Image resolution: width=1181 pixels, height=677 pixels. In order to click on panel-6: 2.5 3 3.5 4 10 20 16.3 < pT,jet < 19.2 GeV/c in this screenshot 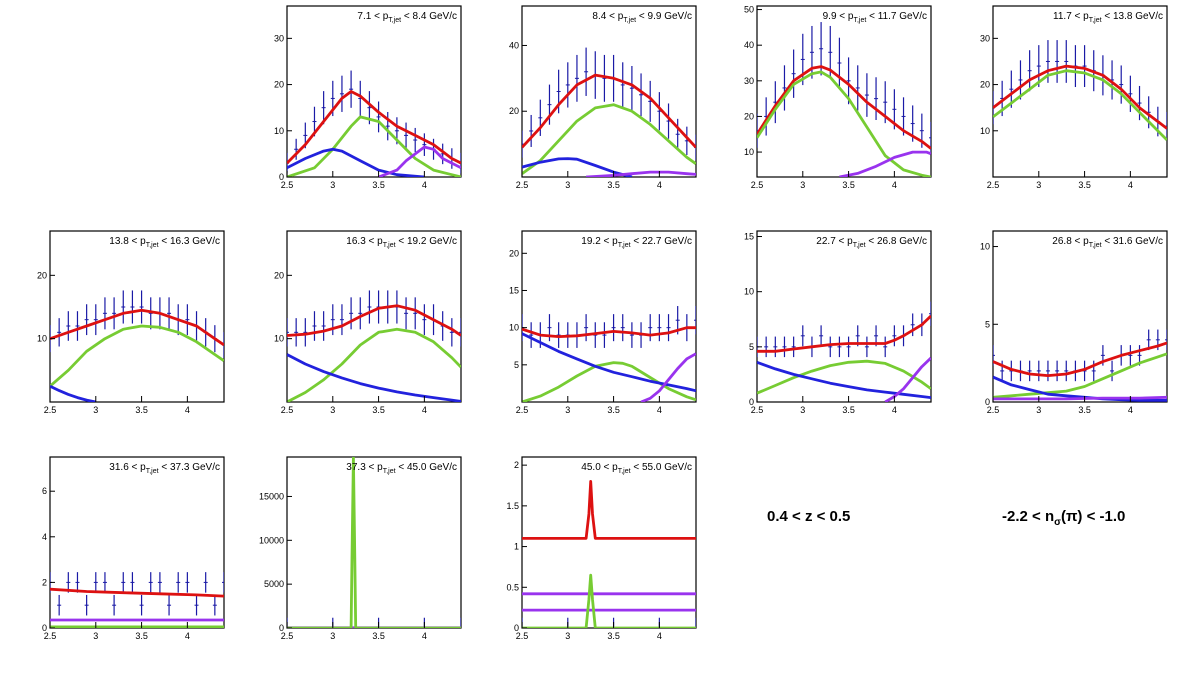, I will do `click(368, 322)`.